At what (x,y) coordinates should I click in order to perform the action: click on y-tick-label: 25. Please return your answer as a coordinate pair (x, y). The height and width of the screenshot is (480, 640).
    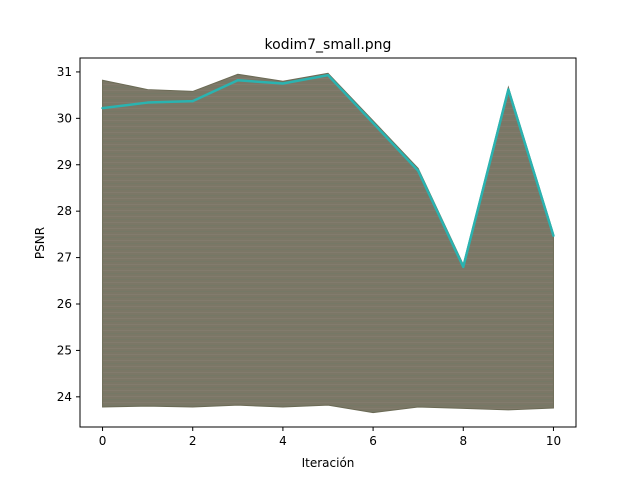
    Looking at the image, I should click on (64, 350).